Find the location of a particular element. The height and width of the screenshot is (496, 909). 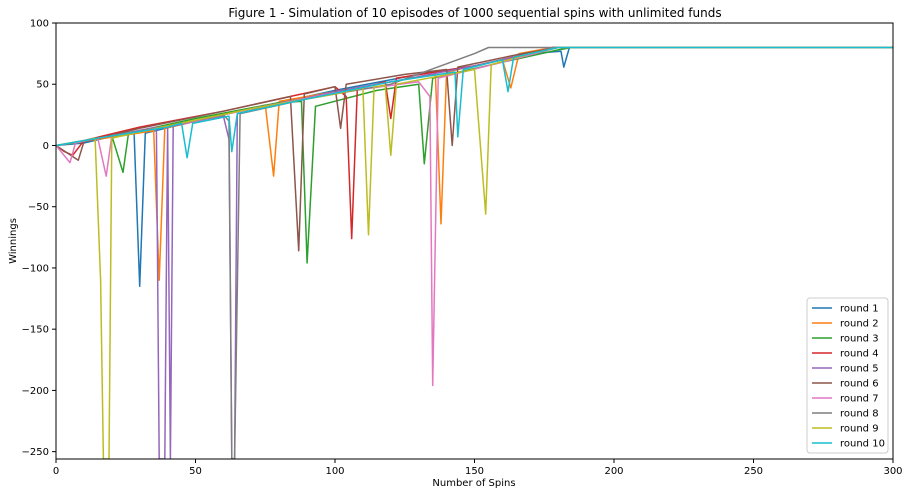

y-tick-label: −150 is located at coordinates (35, 330).